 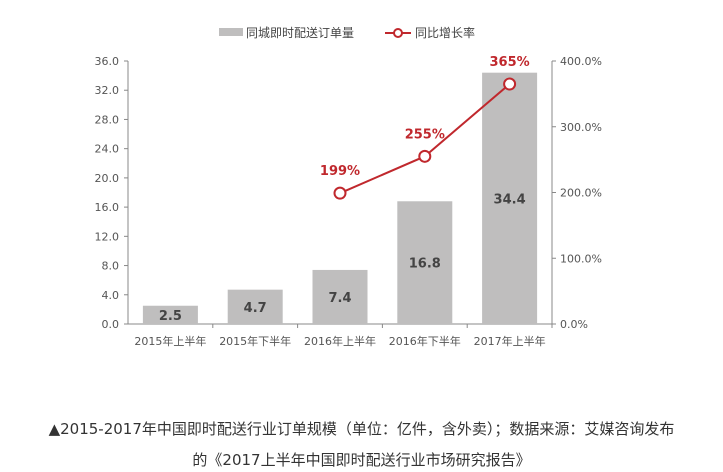 I want to click on x-tick-label: 2016年下半年, so click(x=425, y=341).